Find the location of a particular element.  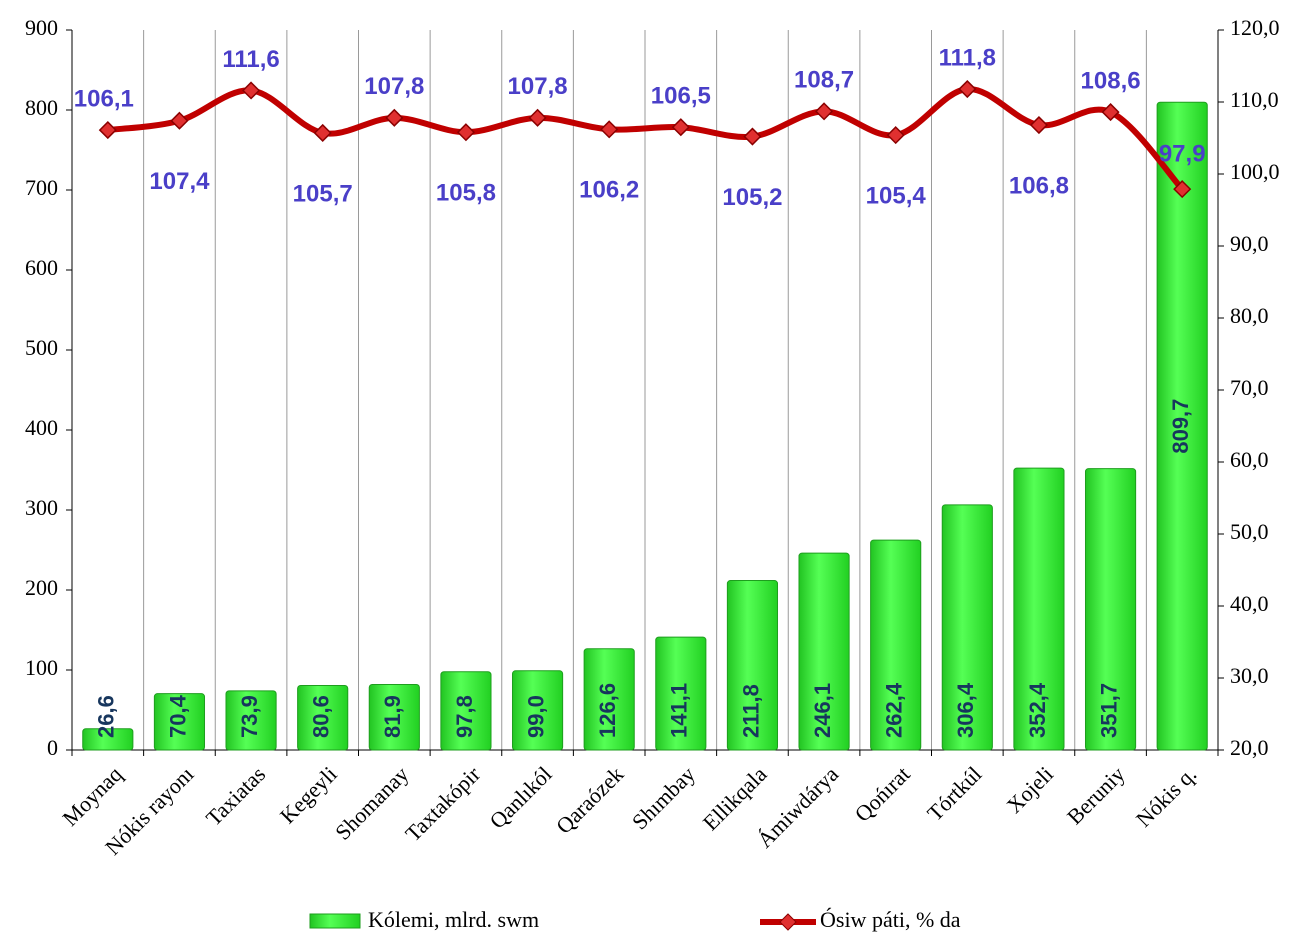

y2-tick-label: 110,0 is located at coordinates (1254, 99).